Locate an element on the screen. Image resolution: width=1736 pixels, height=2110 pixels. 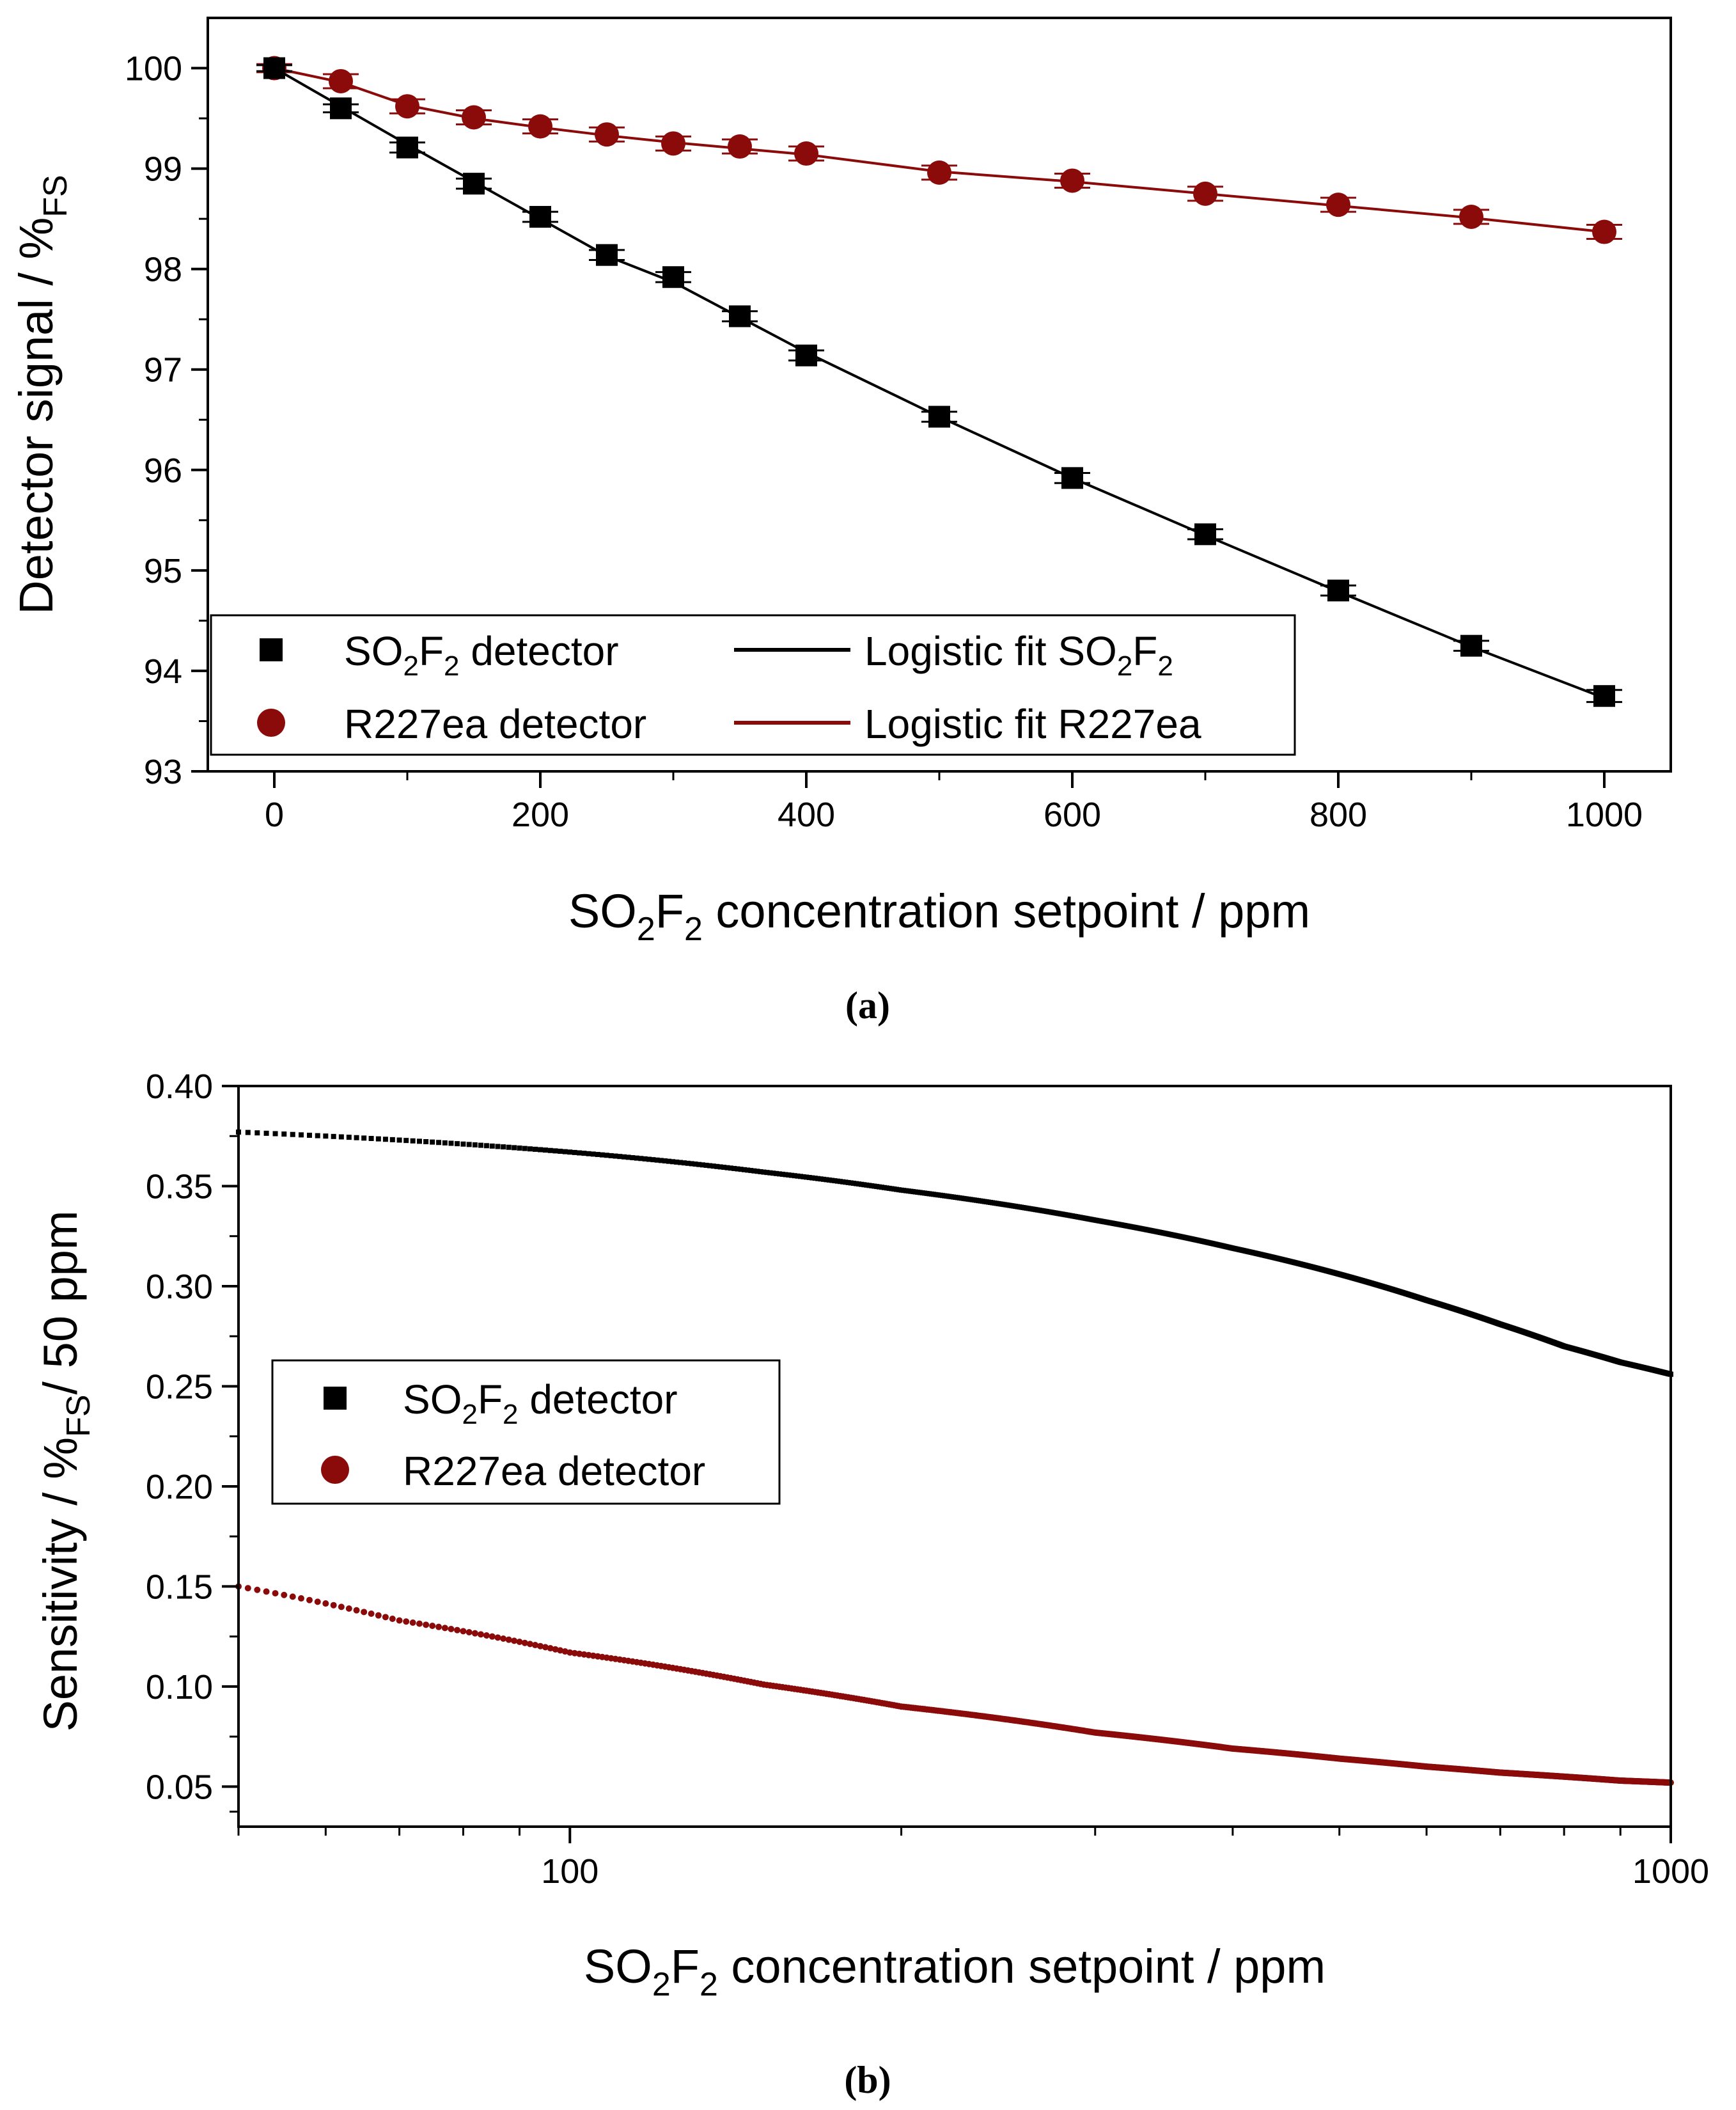
b-xlabel-post: concentration setpoint / ppm is located at coordinates (1021, 1966).